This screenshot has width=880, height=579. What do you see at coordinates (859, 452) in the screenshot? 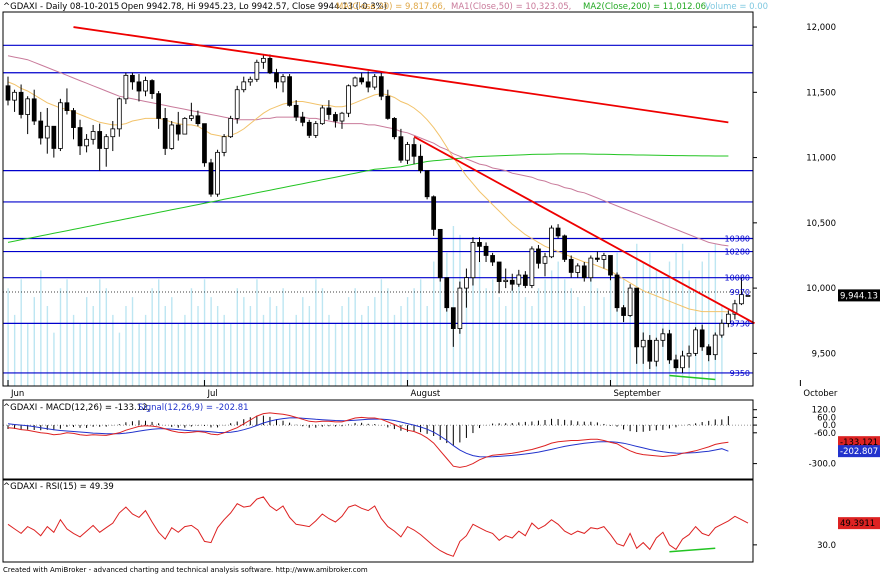
I see `signal-last-label: -202.807` at bounding box center [859, 452].